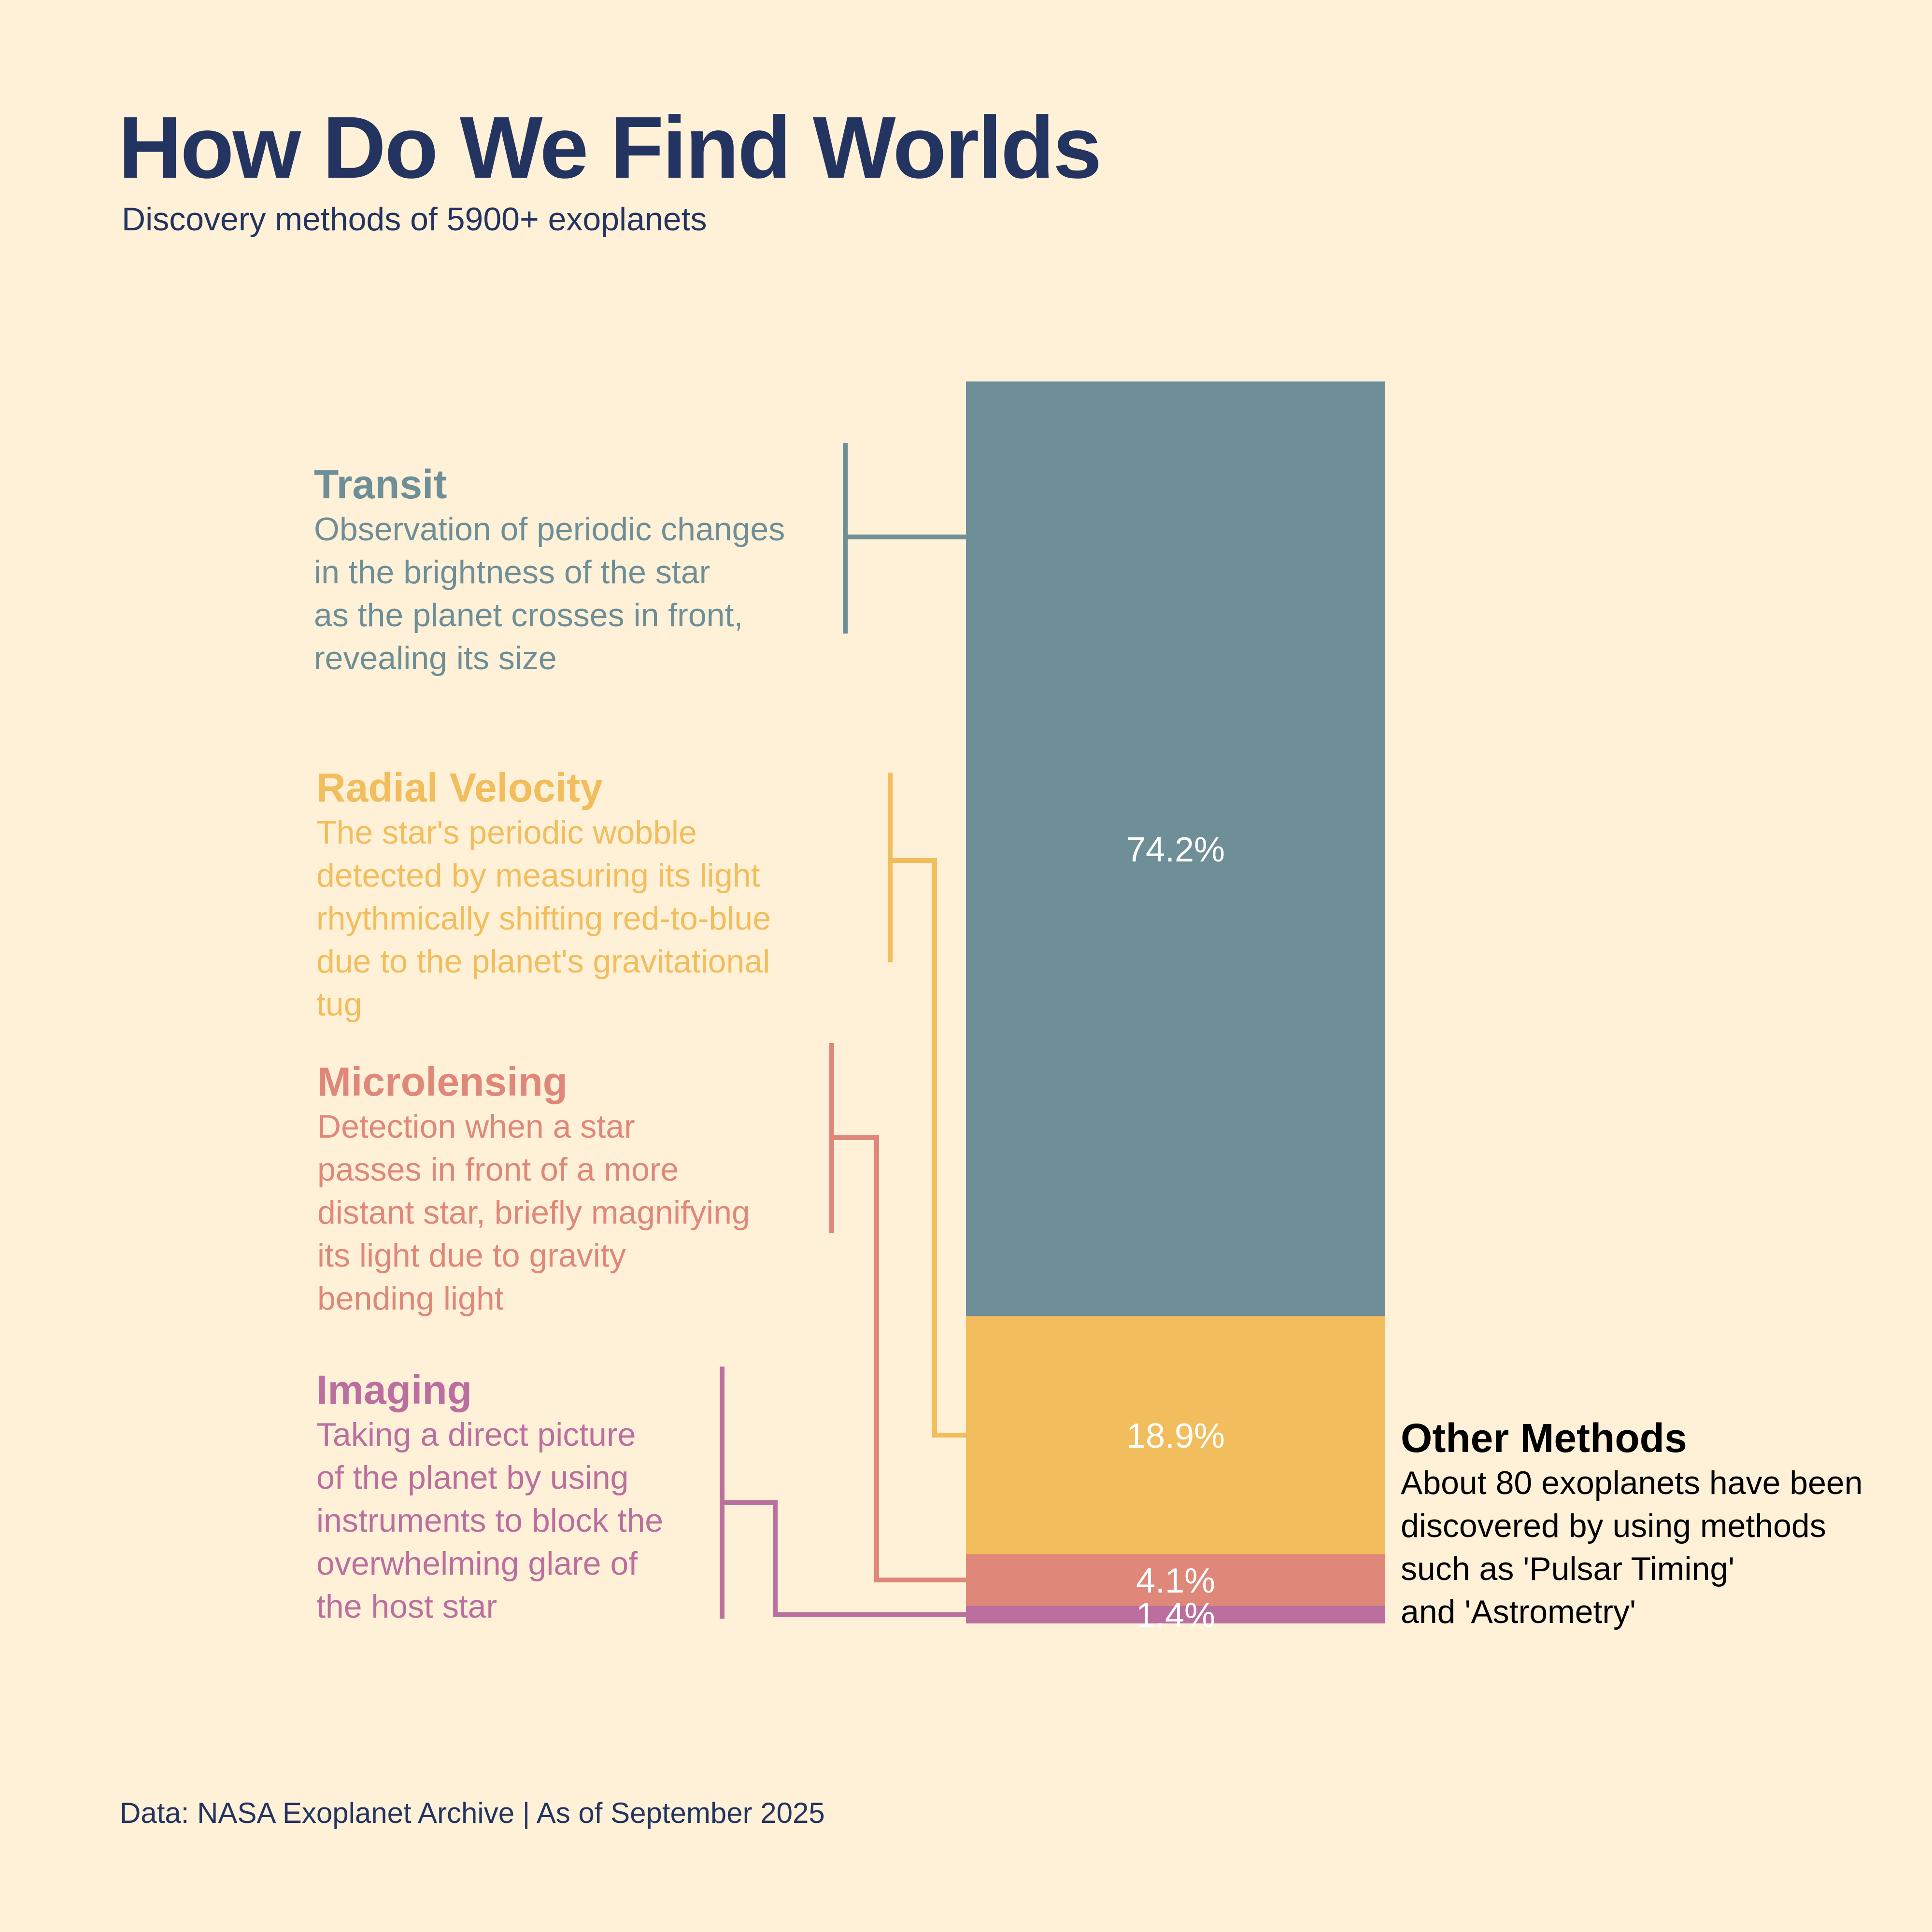 This screenshot has height=1932, width=1932. What do you see at coordinates (459, 787) in the screenshot?
I see `method-name: Radial Velocity` at bounding box center [459, 787].